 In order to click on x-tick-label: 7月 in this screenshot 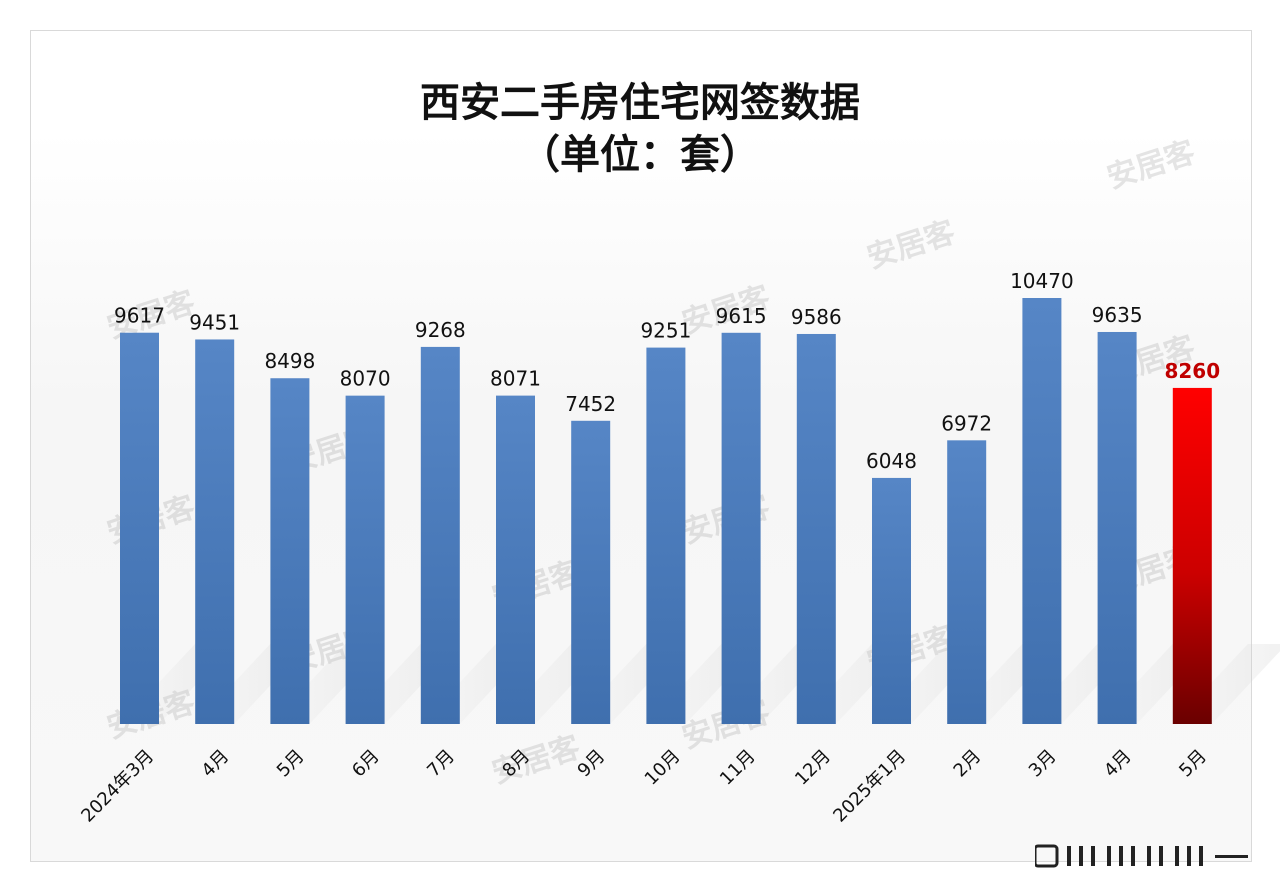, I will do `click(441, 764)`.